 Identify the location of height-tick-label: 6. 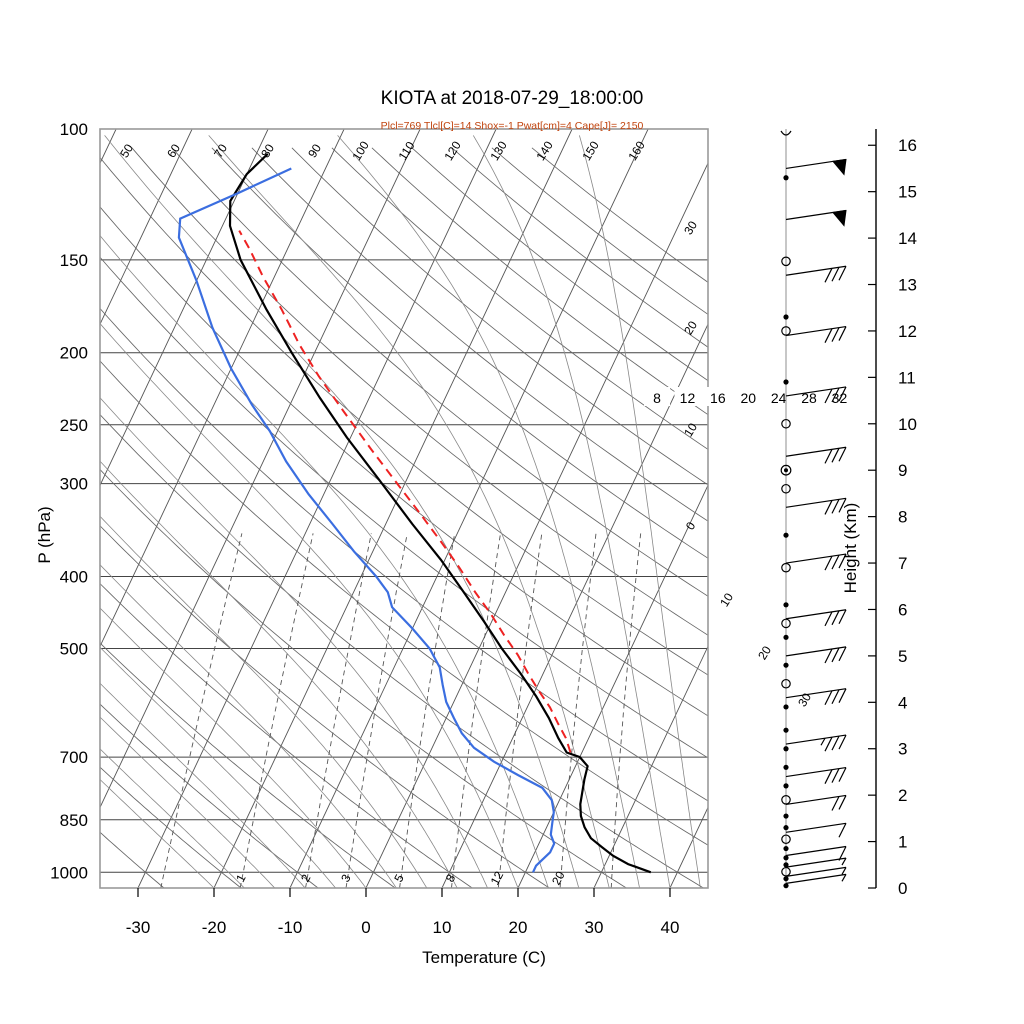
(902, 609).